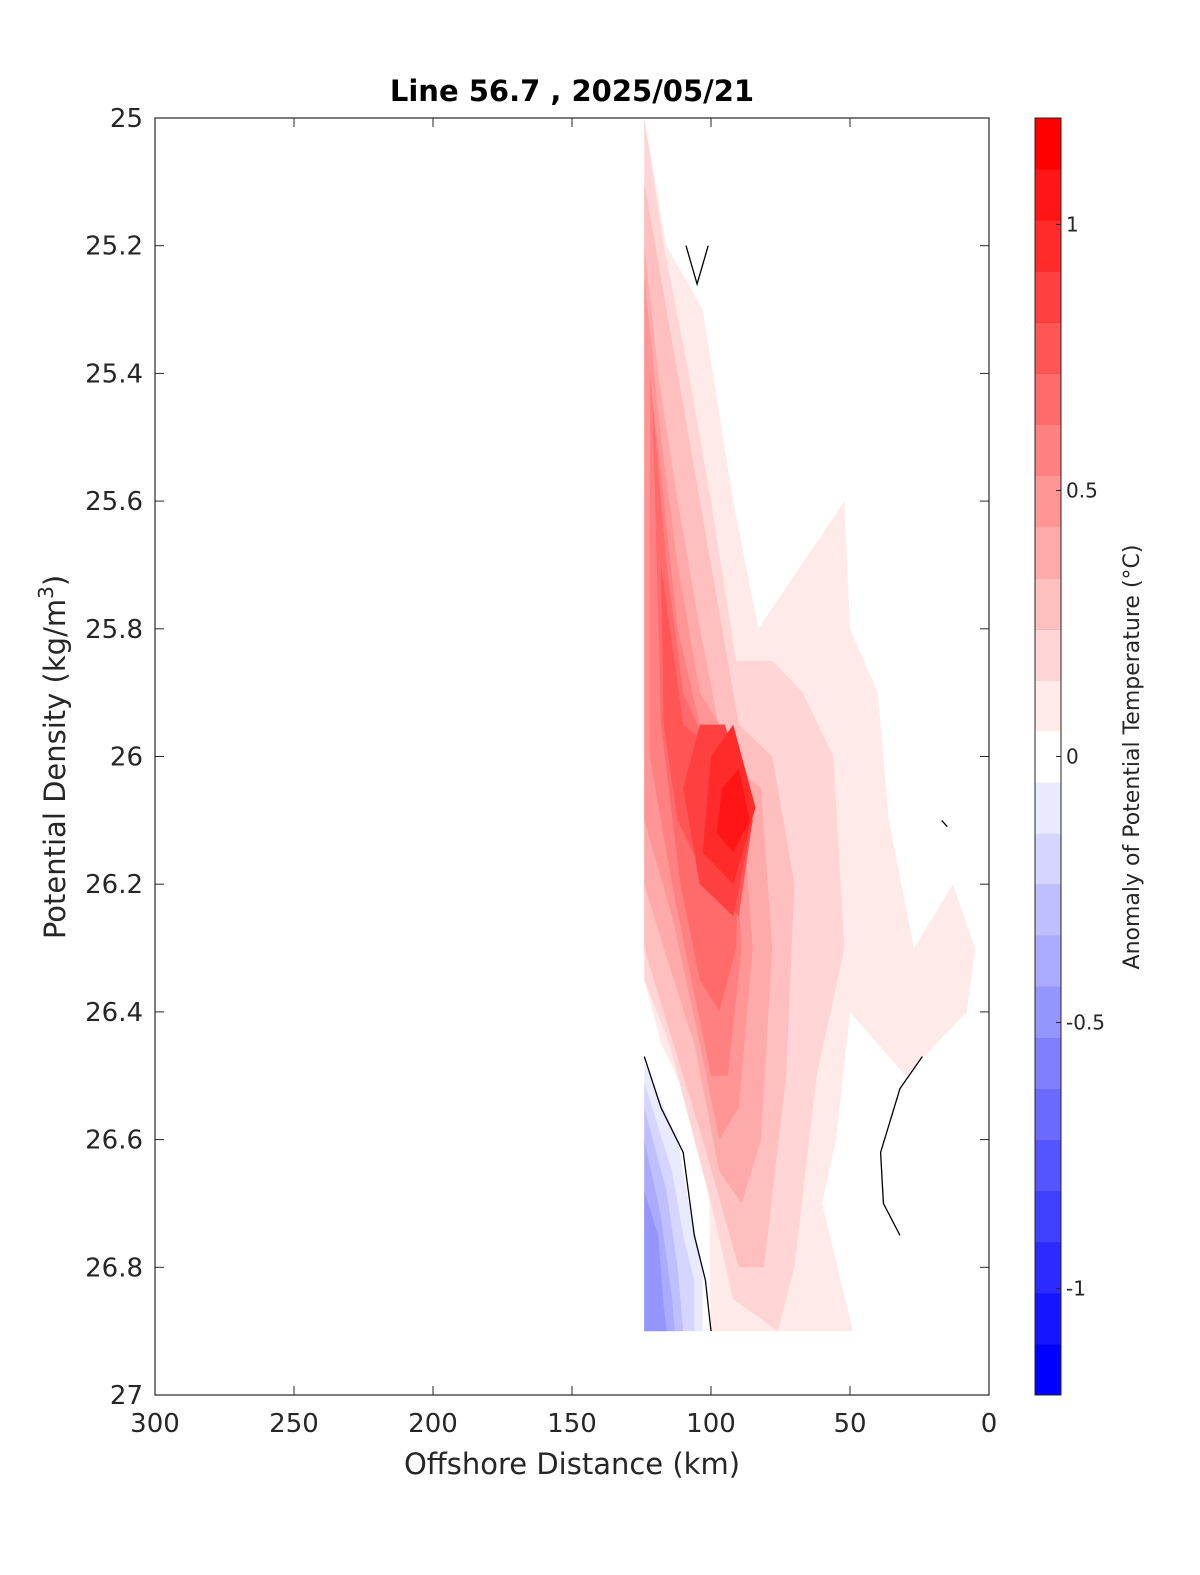  What do you see at coordinates (572, 1464) in the screenshot?
I see `x-axis-label: Offshore Distance (km)` at bounding box center [572, 1464].